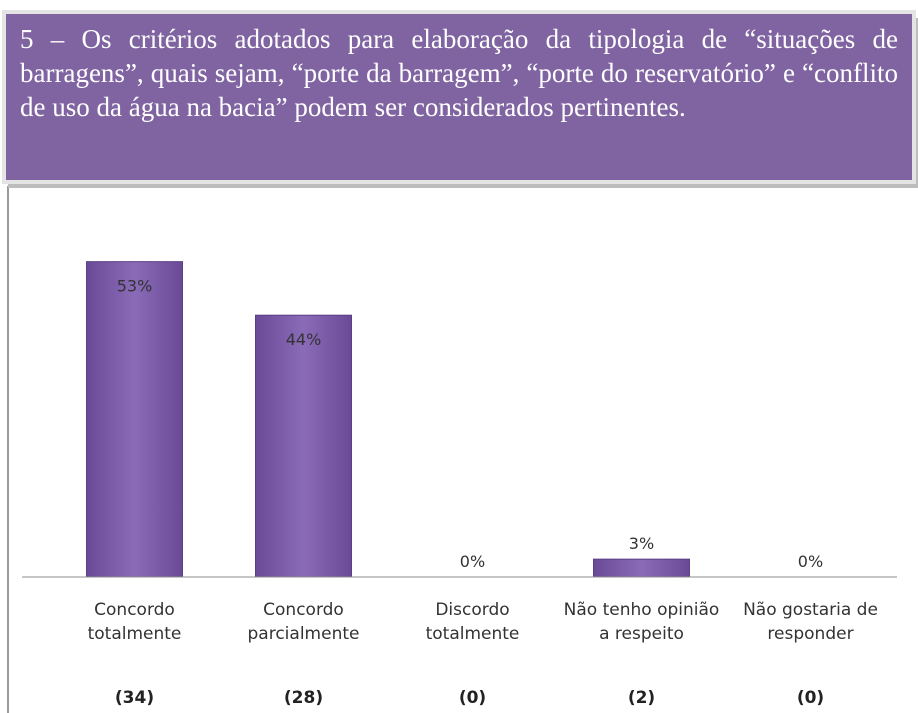 This screenshot has width=918, height=713. Describe the element at coordinates (472, 622) in the screenshot. I see `x-tick-label: Discordo totalmente` at that location.